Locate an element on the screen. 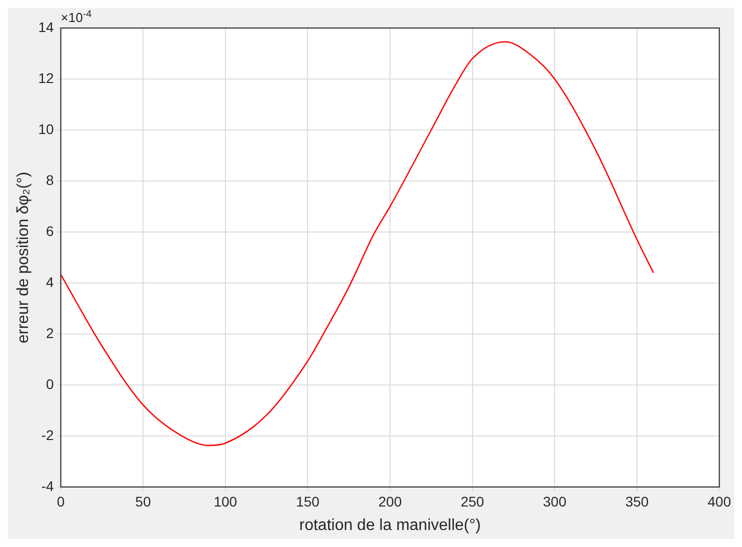 This screenshot has width=742, height=547. y-tick-label: 2 is located at coordinates (50, 332).